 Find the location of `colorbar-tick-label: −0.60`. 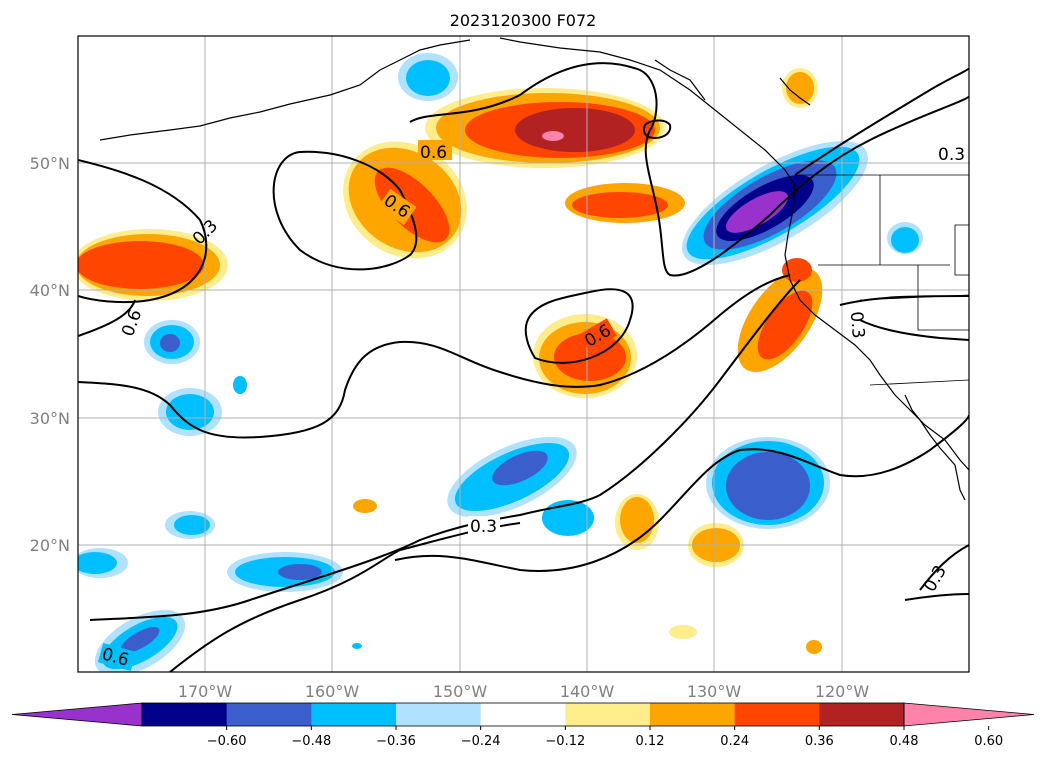

colorbar-tick-label: −0.60 is located at coordinates (227, 741).